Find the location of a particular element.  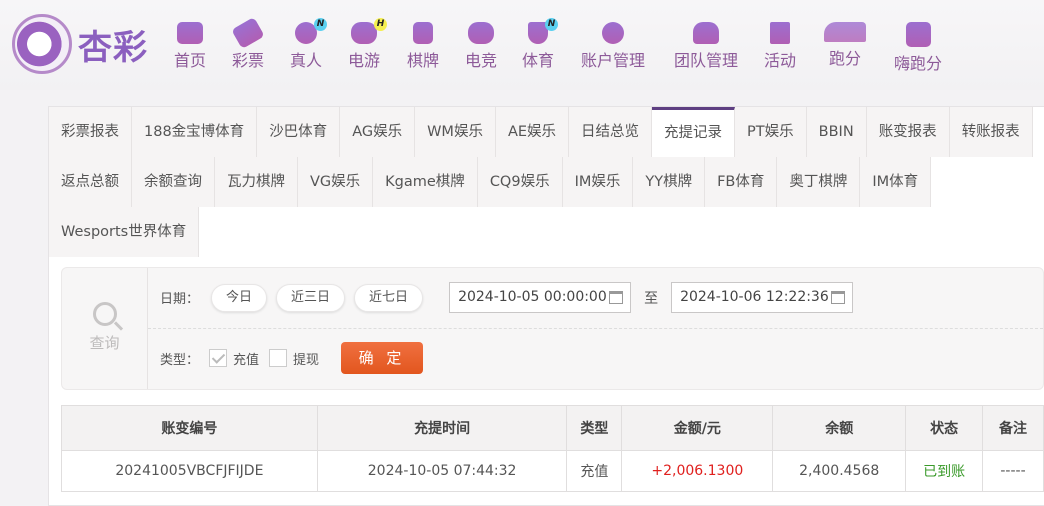

confirm-button: 确 定 is located at coordinates (382, 358).